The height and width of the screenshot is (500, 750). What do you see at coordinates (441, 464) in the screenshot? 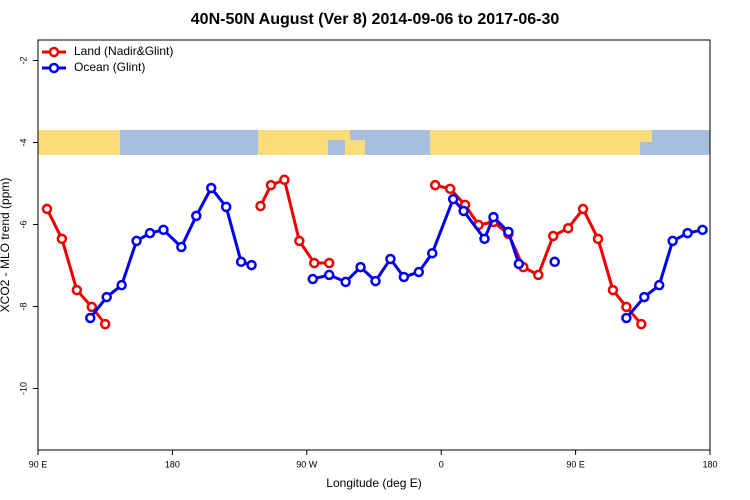
I see `x-tick-label: 0` at bounding box center [441, 464].